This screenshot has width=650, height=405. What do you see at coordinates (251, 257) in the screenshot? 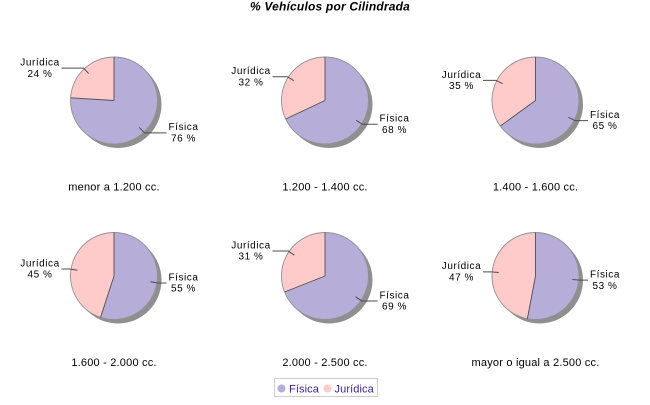
I see `svg-text: 31 %` at bounding box center [251, 257].